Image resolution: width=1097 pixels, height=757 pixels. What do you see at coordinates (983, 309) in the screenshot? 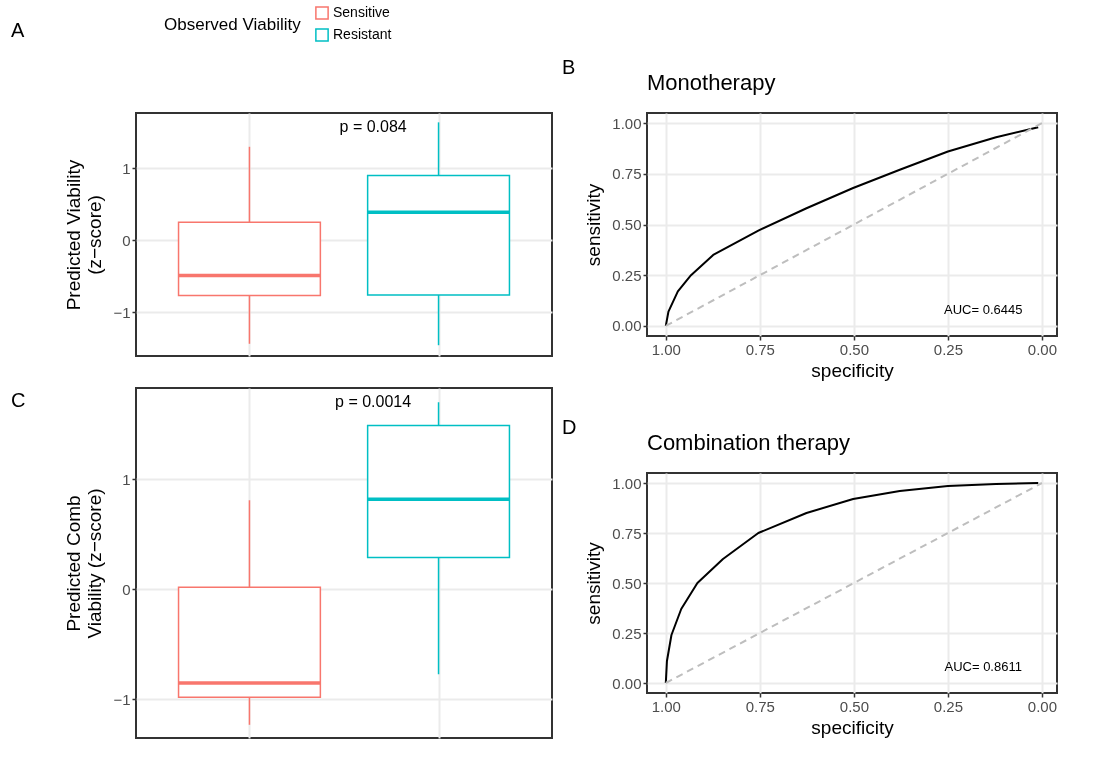
I see `annotation: AUC= 0.6445` at bounding box center [983, 309].